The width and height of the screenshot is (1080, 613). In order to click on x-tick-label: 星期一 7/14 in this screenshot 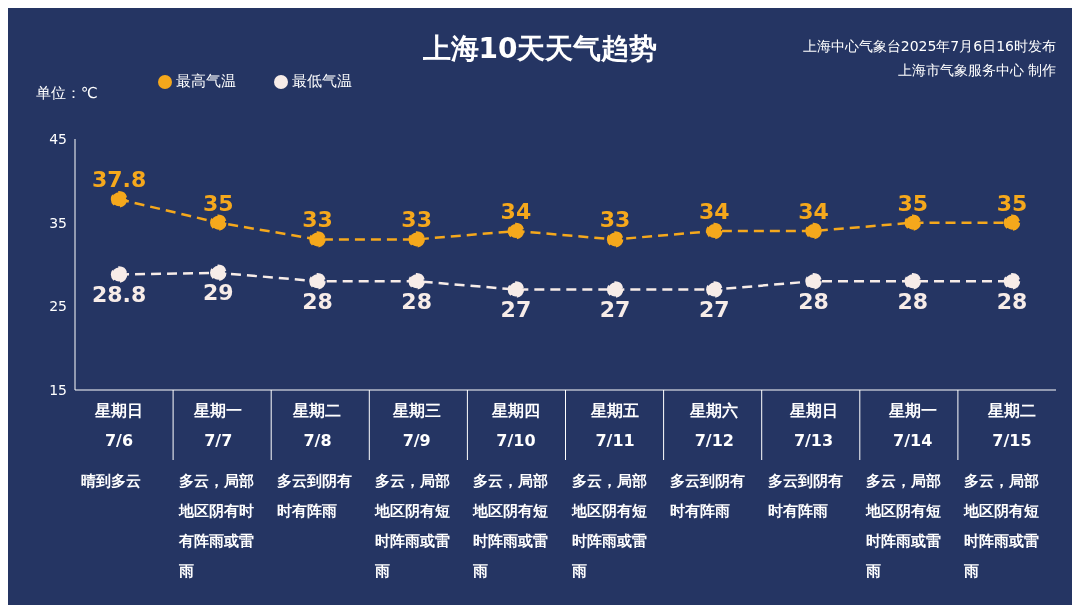, I will do `click(912, 425)`.